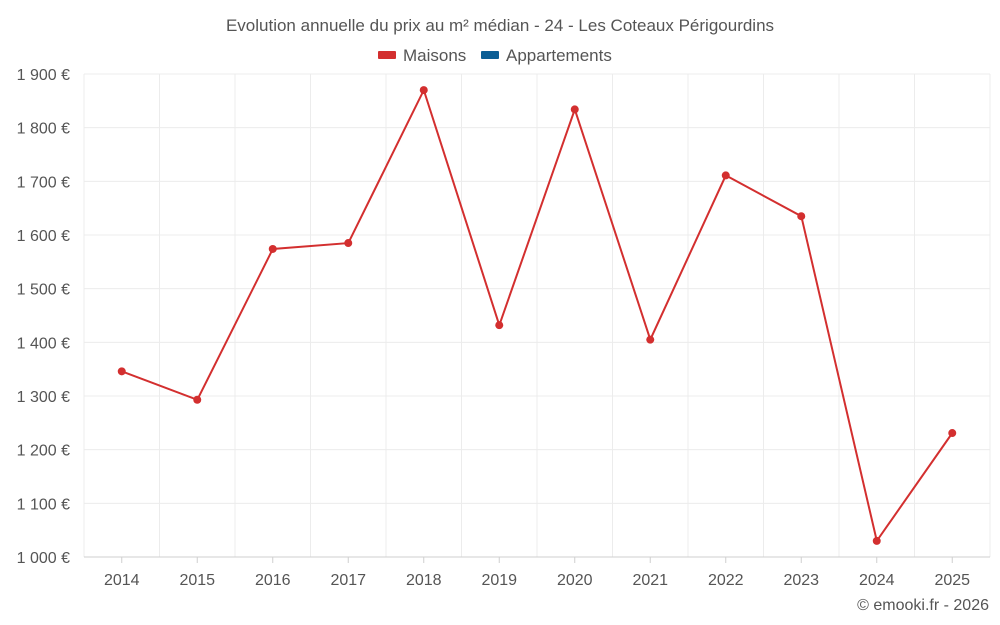  What do you see at coordinates (122, 580) in the screenshot?
I see `x-tick-label: 2014` at bounding box center [122, 580].